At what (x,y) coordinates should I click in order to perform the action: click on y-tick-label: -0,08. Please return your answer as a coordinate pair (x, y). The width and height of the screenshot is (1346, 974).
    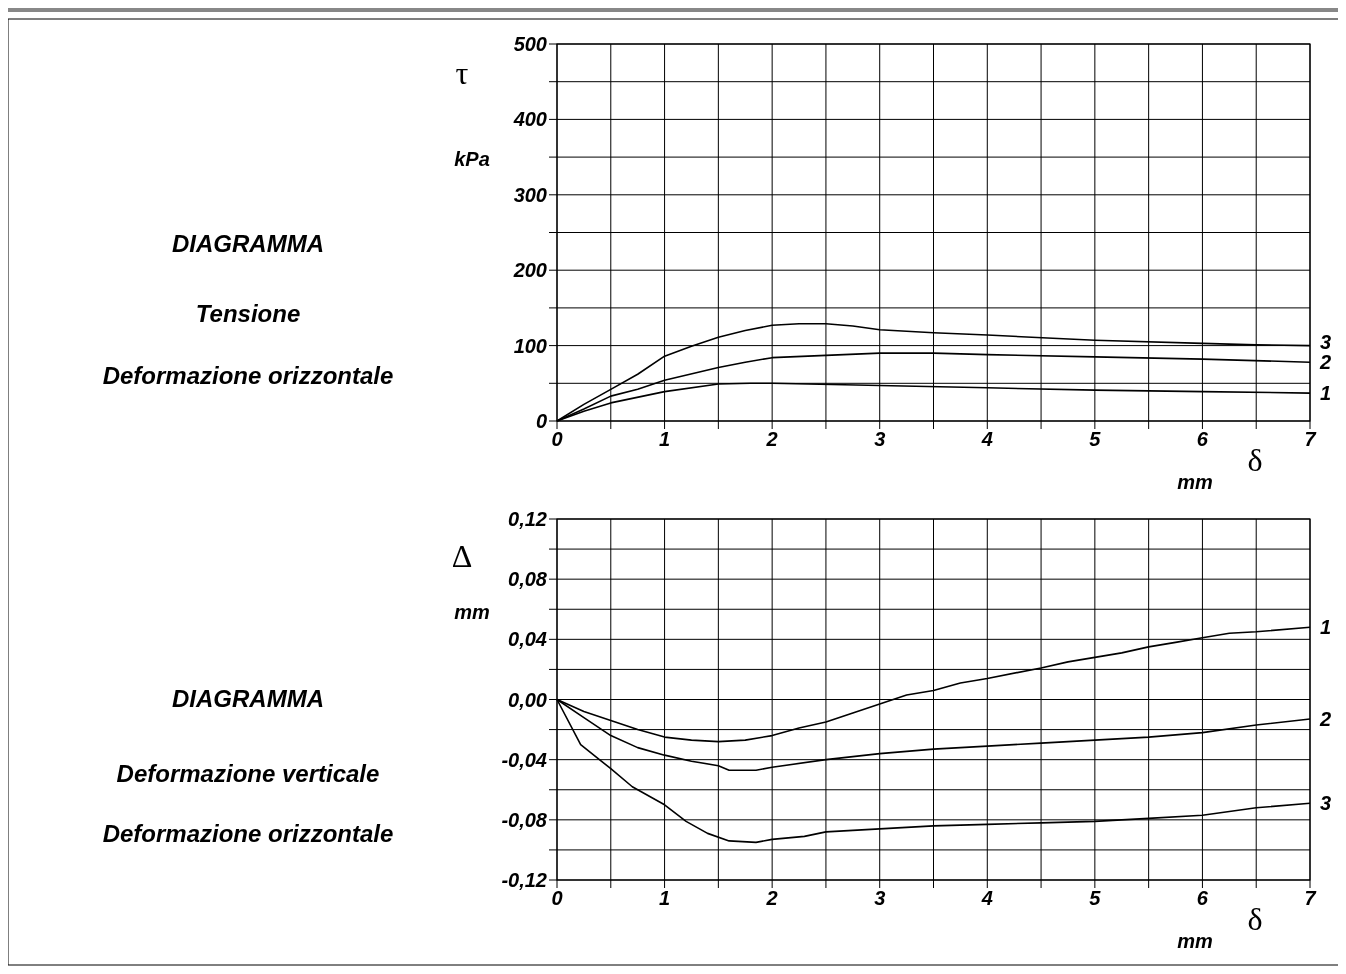
    Looking at the image, I should click on (524, 819).